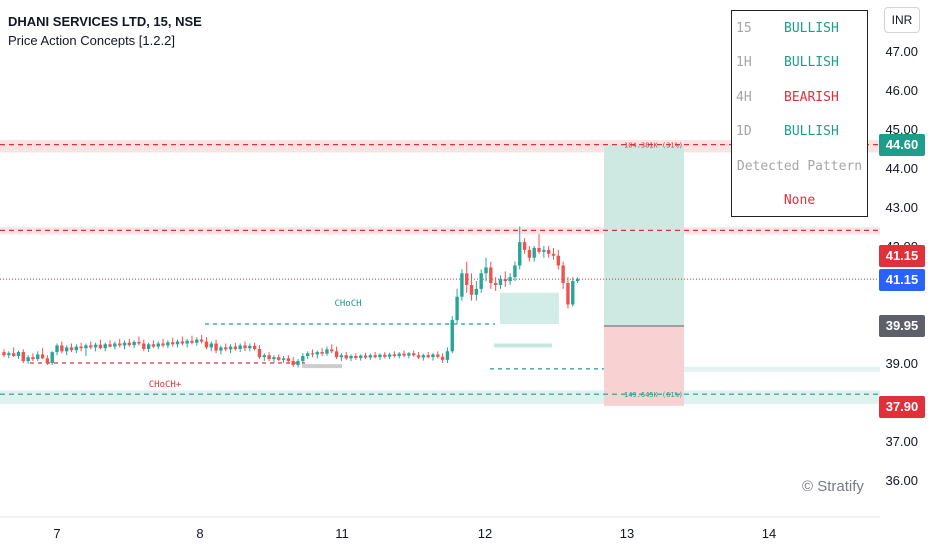 The width and height of the screenshot is (932, 550). I want to click on trend-row-4h: 4H BEARISH, so click(799, 100).